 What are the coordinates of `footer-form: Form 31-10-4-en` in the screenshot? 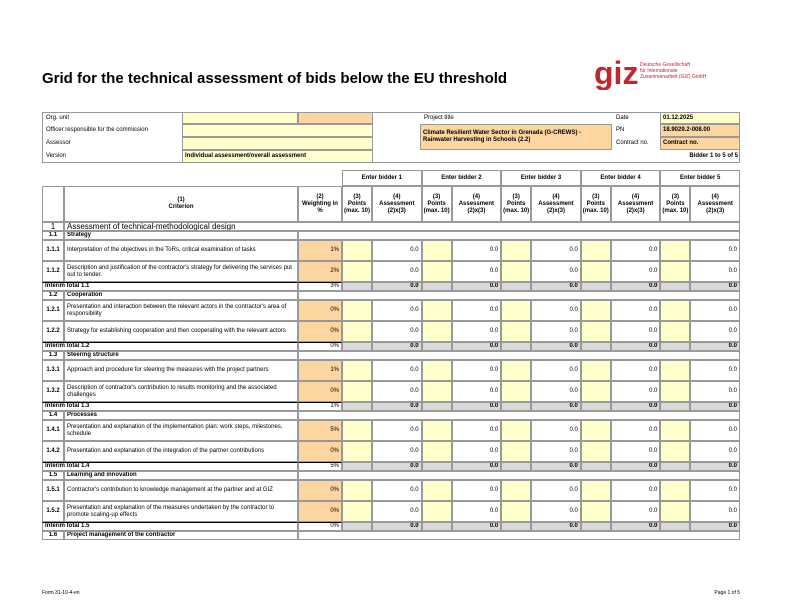 It's located at (61, 593).